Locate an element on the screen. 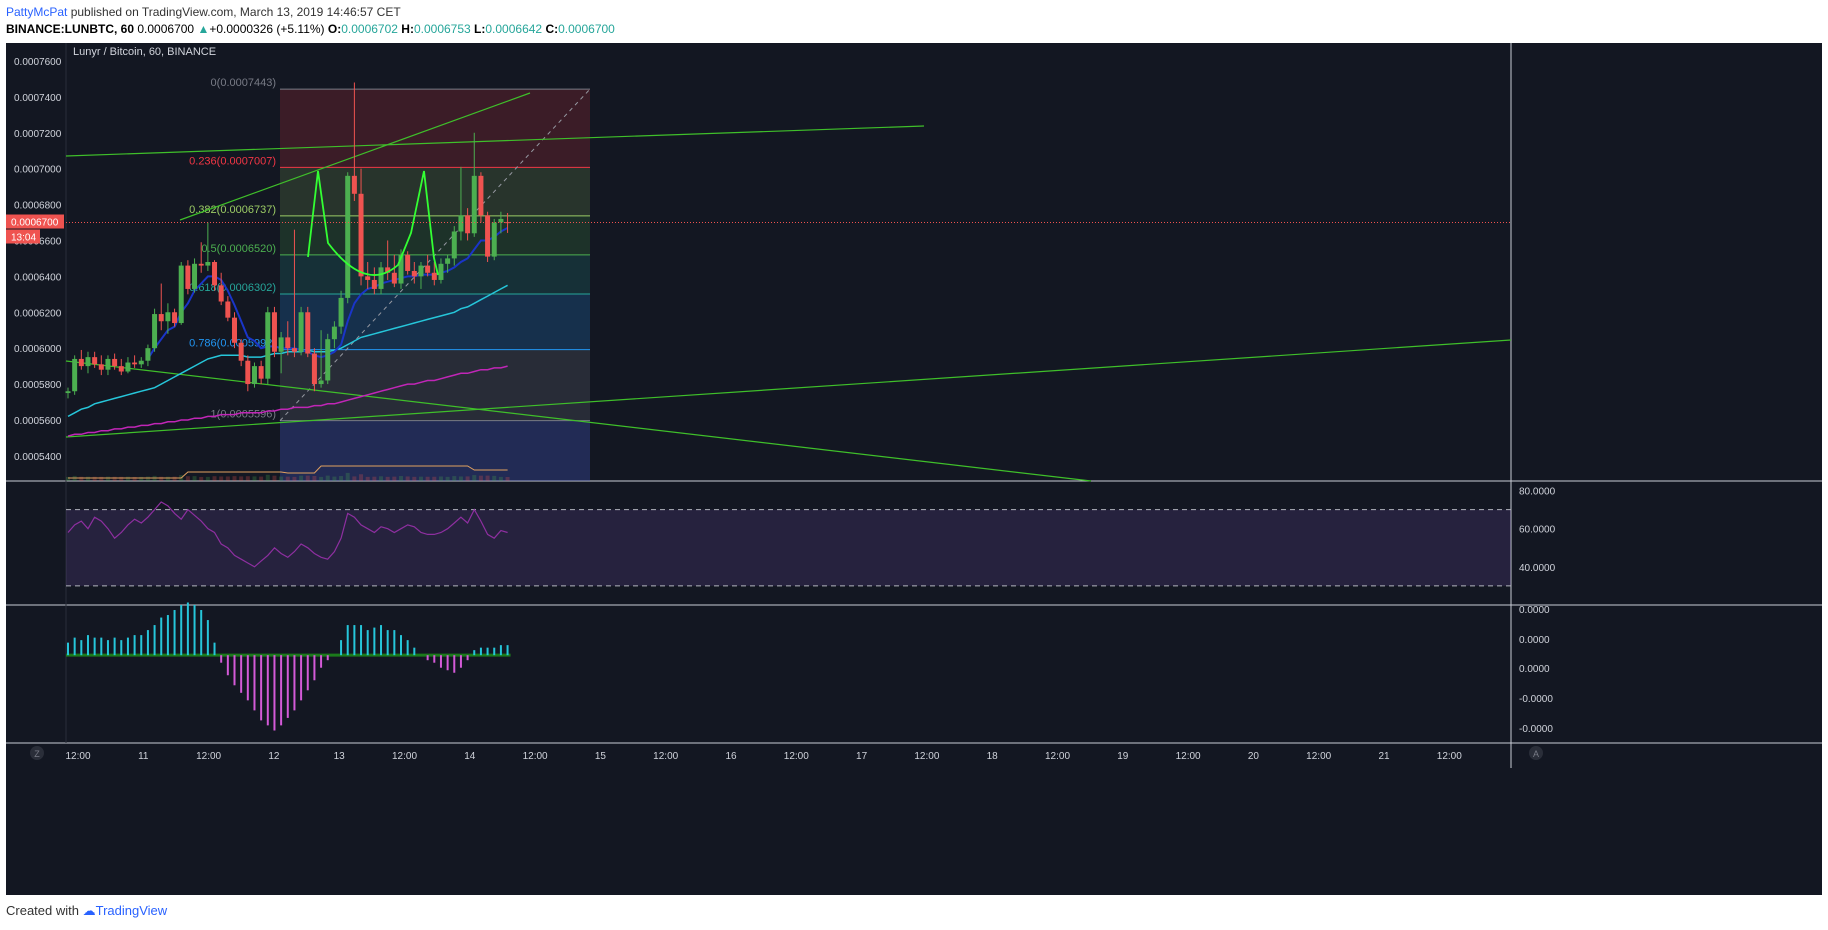  footer: Created with ☁TradingView is located at coordinates (86, 911).